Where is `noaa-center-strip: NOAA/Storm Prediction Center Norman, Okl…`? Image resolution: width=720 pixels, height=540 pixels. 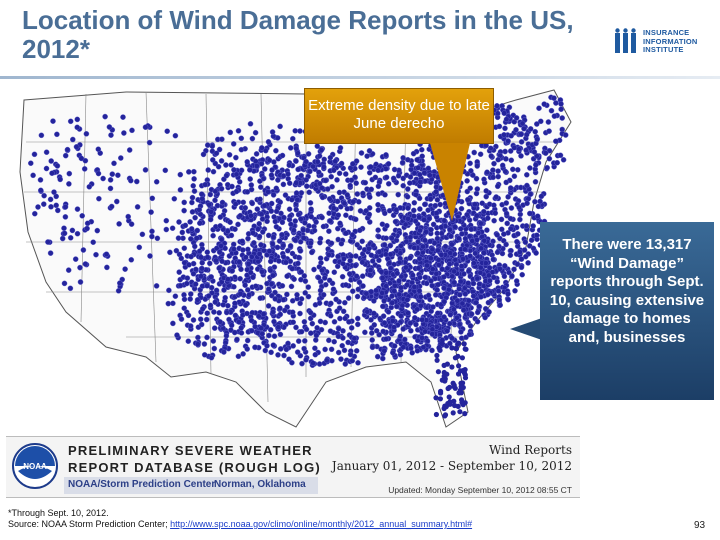 noaa-center-strip: NOAA/Storm Prediction Center Norman, Okl… is located at coordinates (191, 485).